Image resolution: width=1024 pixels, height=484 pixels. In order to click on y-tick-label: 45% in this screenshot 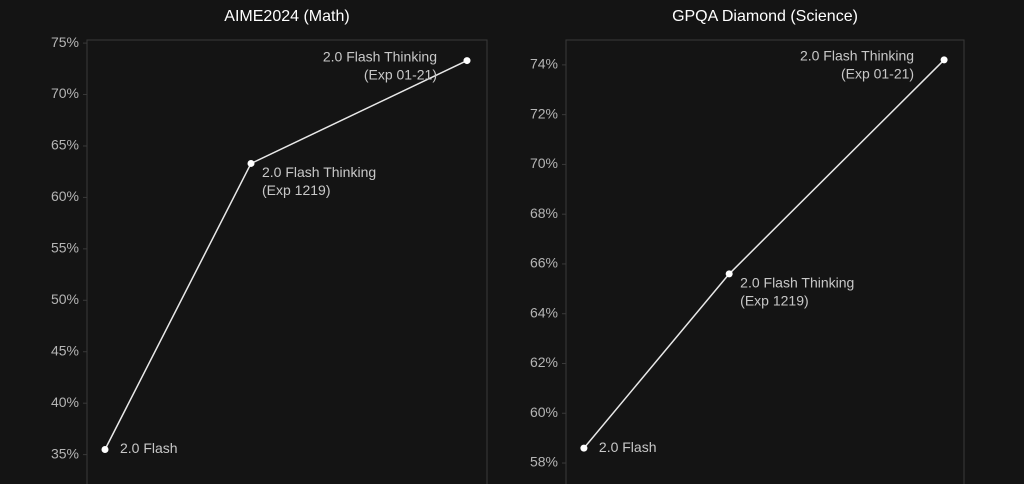, I will do `click(65, 350)`.